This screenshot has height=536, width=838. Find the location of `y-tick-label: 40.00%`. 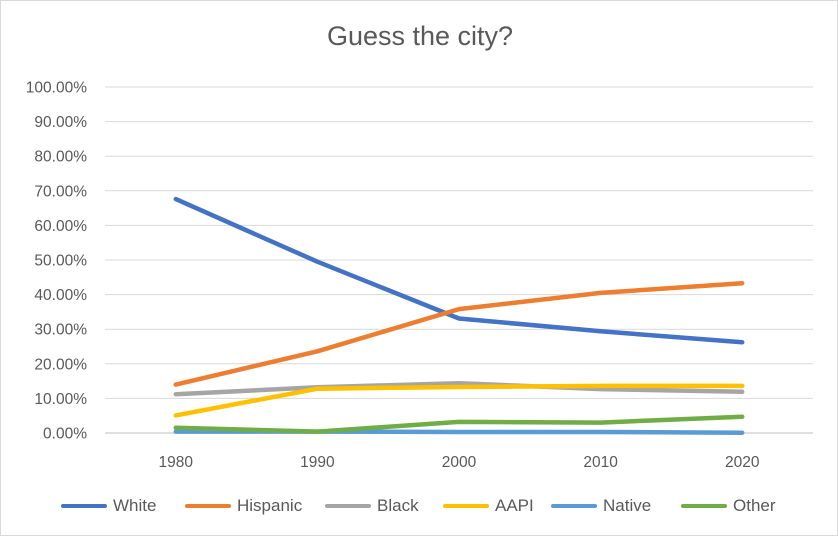

y-tick-label: 40.00% is located at coordinates (60, 295).